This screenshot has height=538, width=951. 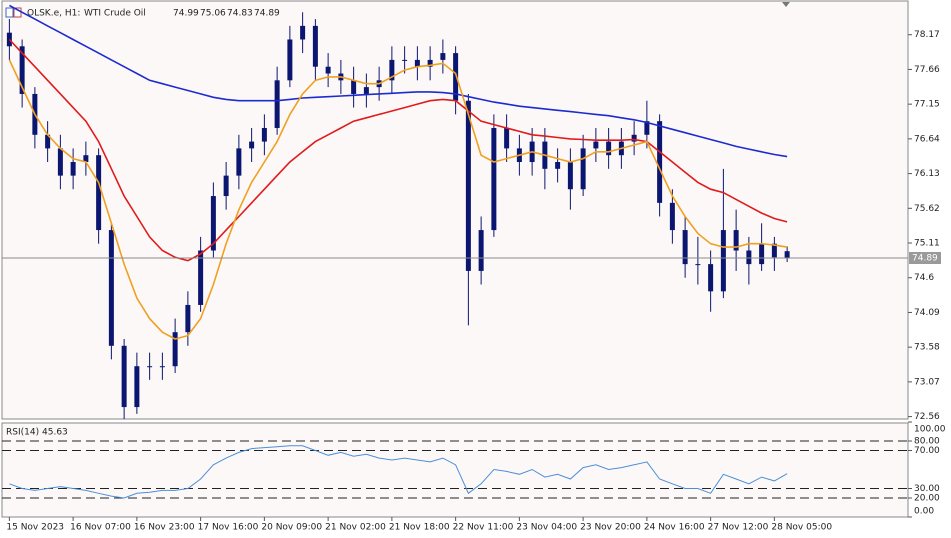 What do you see at coordinates (610, 528) in the screenshot?
I see `x-tick-label: 23 Nov 20:00` at bounding box center [610, 528].